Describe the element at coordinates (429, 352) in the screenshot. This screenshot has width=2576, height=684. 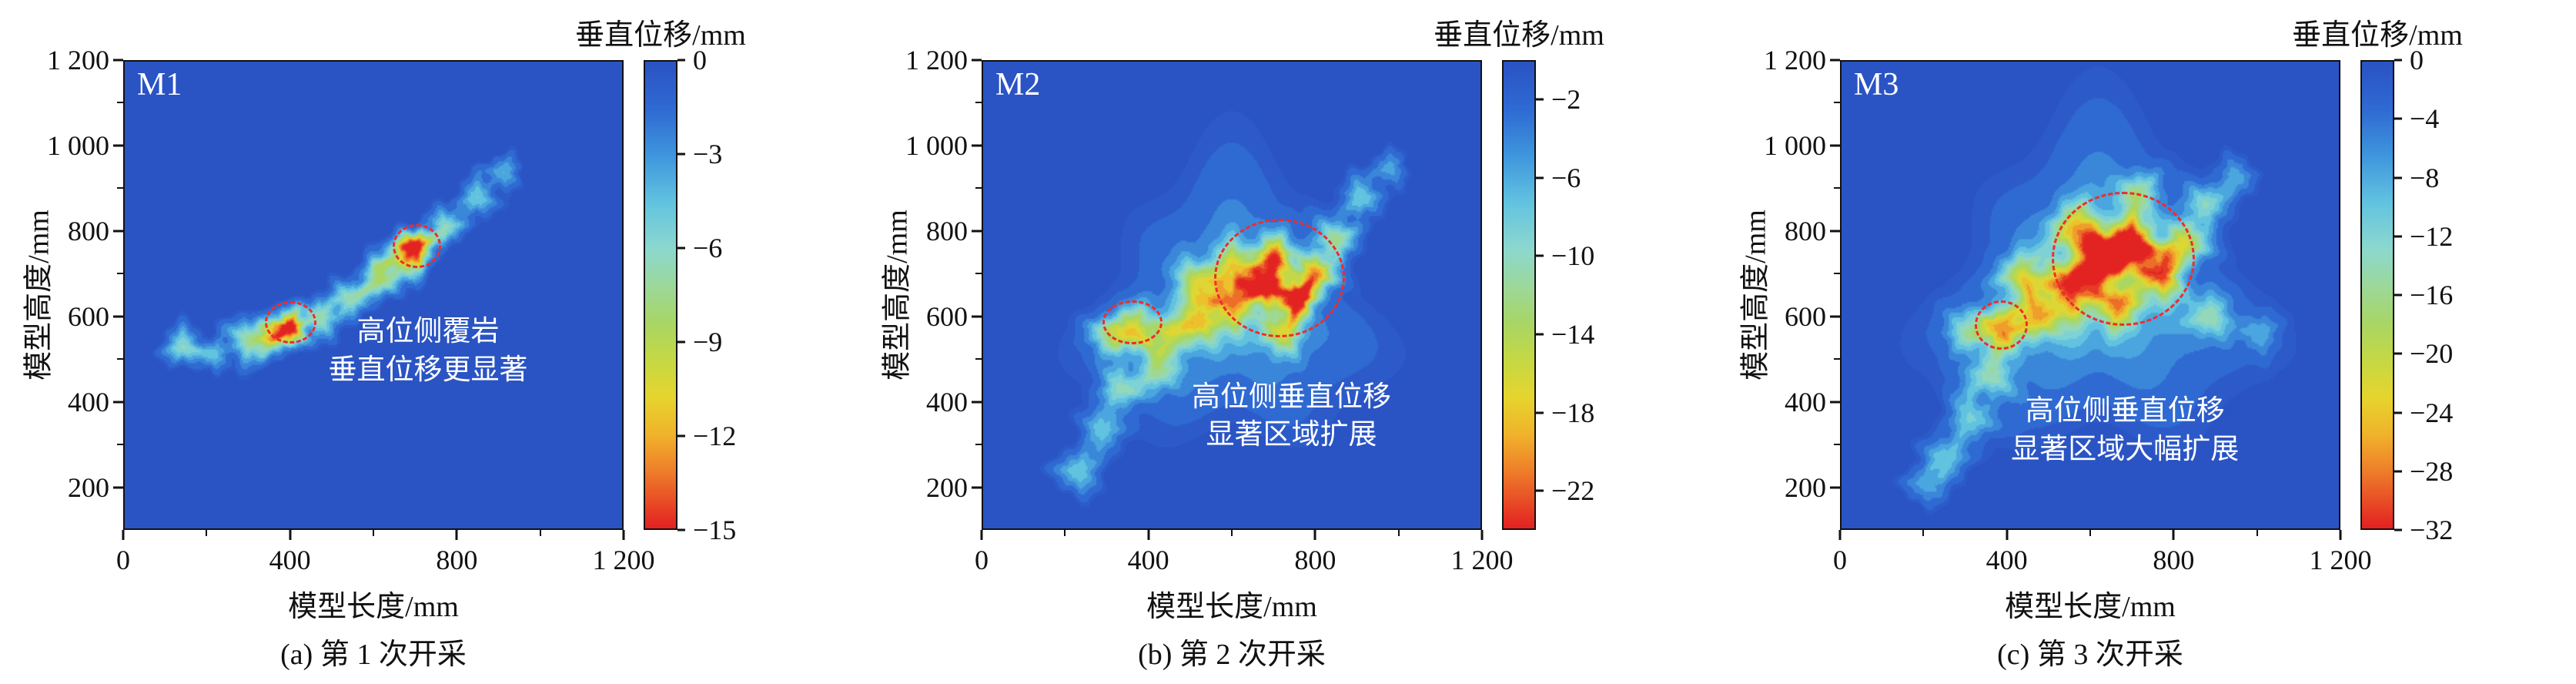
I see `plot-annotation: 高位侧覆岩 垂直位移更显著` at that location.